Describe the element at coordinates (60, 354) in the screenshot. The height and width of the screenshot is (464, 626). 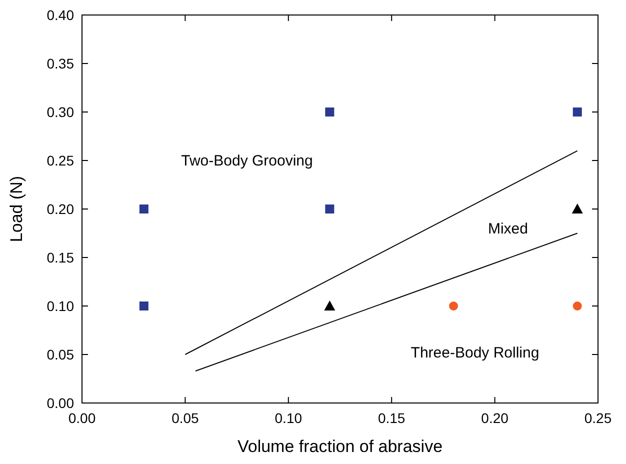
I see `y-tick-label: 0.05` at that location.